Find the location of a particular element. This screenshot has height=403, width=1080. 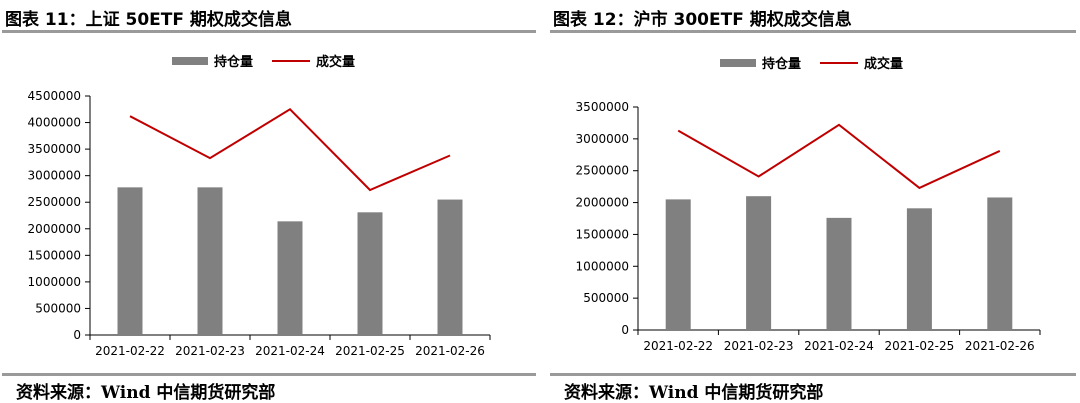

chart-title: 图表 12：沪市 300ETF 期权成交信息 is located at coordinates (702, 20).